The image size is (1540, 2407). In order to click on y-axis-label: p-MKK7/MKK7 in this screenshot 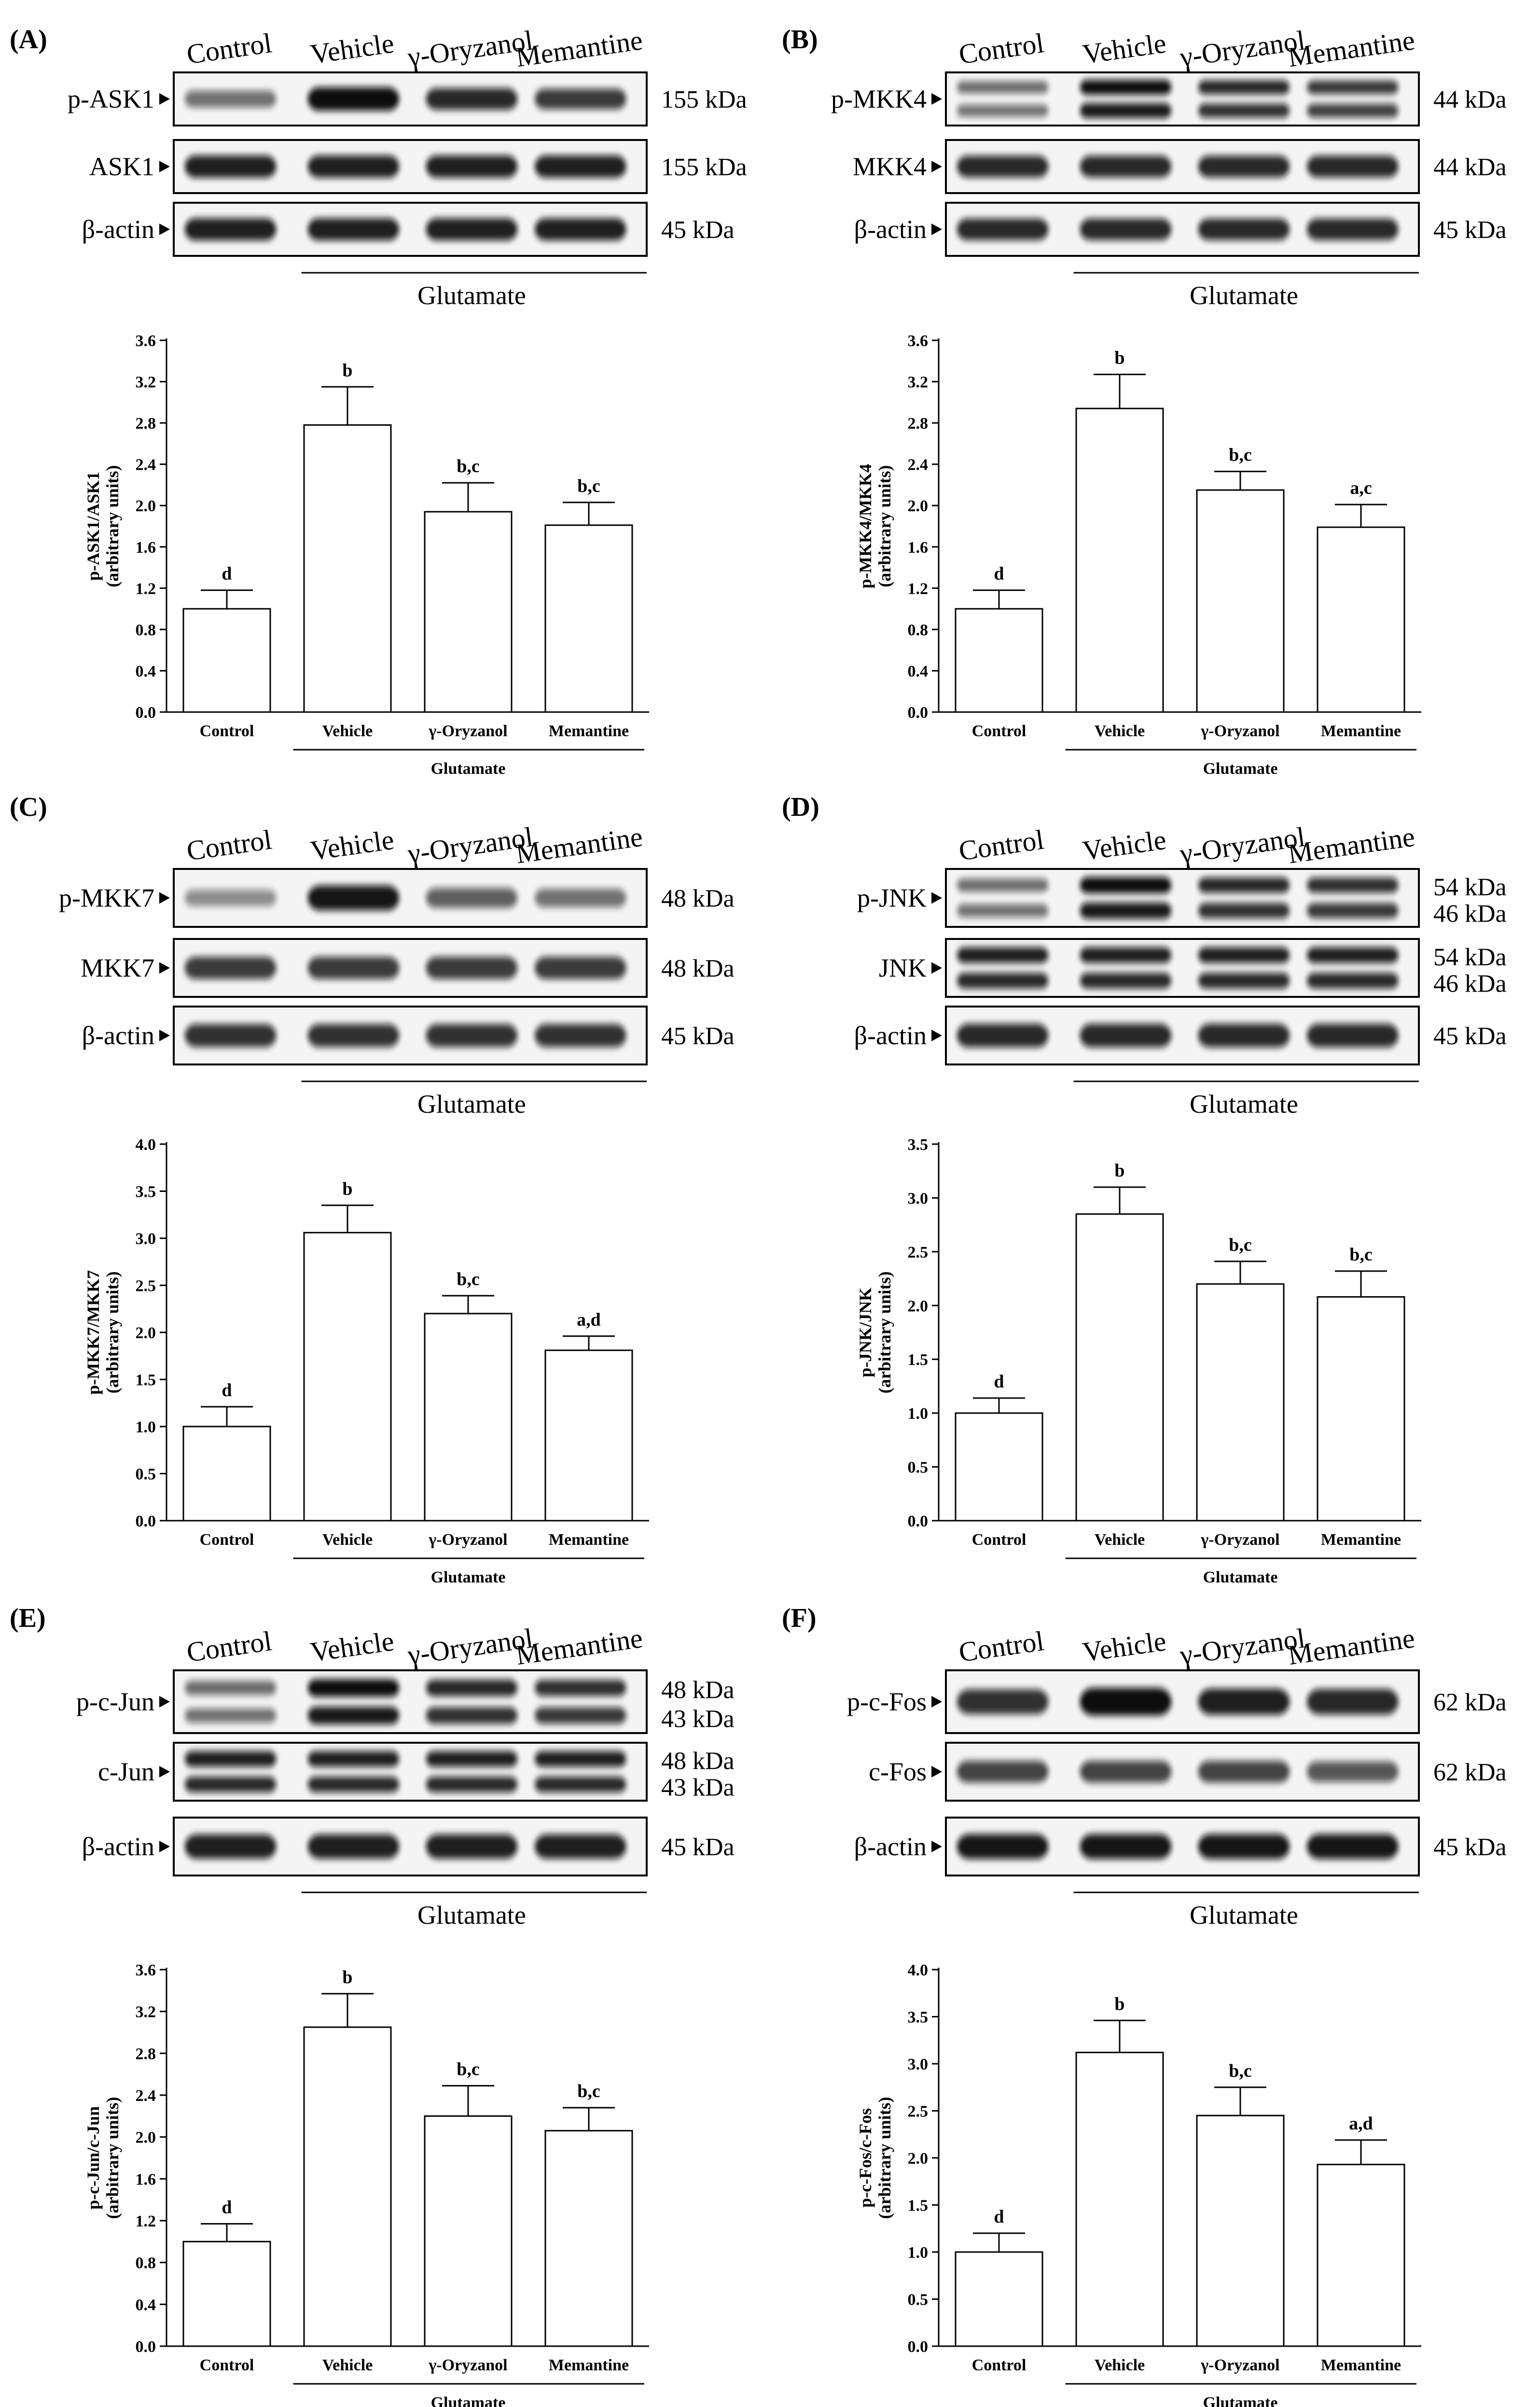, I will do `click(93, 1332)`.